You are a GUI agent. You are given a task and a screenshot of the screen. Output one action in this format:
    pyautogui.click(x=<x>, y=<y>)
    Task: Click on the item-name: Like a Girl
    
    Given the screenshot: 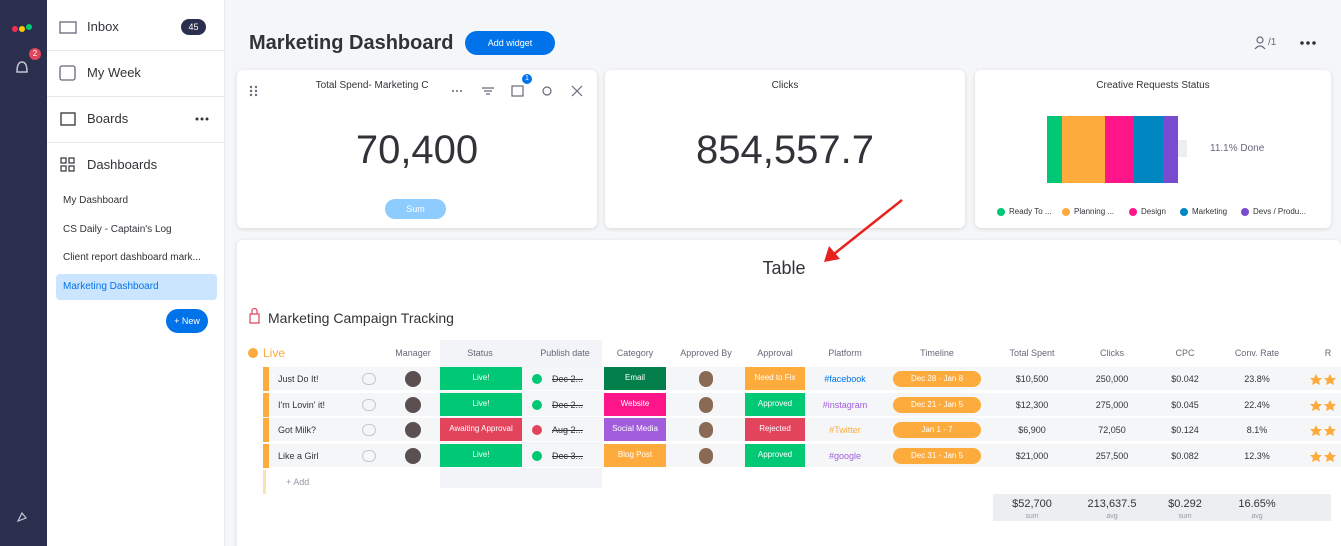 What is the action you would take?
    pyautogui.click(x=298, y=456)
    